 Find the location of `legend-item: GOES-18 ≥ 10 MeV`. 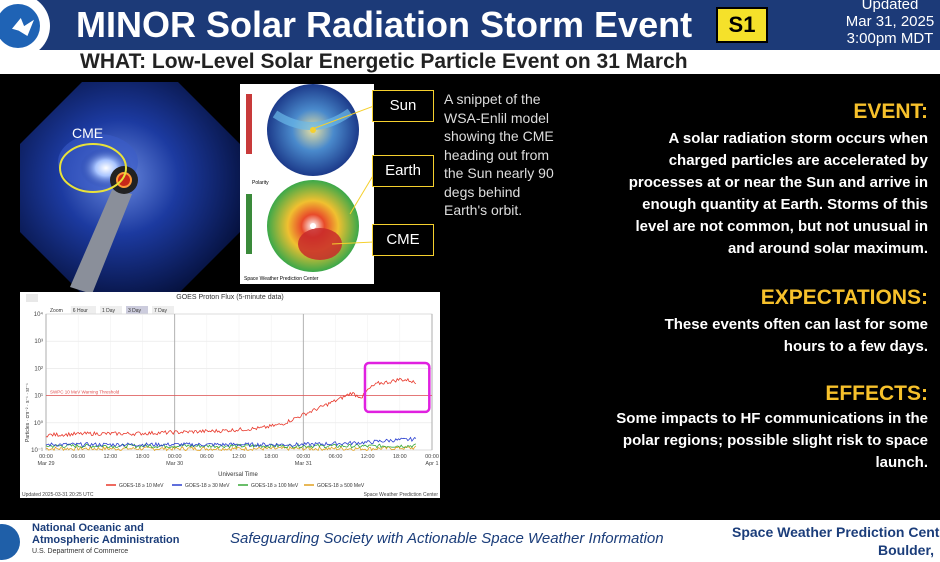

legend-item: GOES-18 ≥ 10 MeV is located at coordinates (135, 486).